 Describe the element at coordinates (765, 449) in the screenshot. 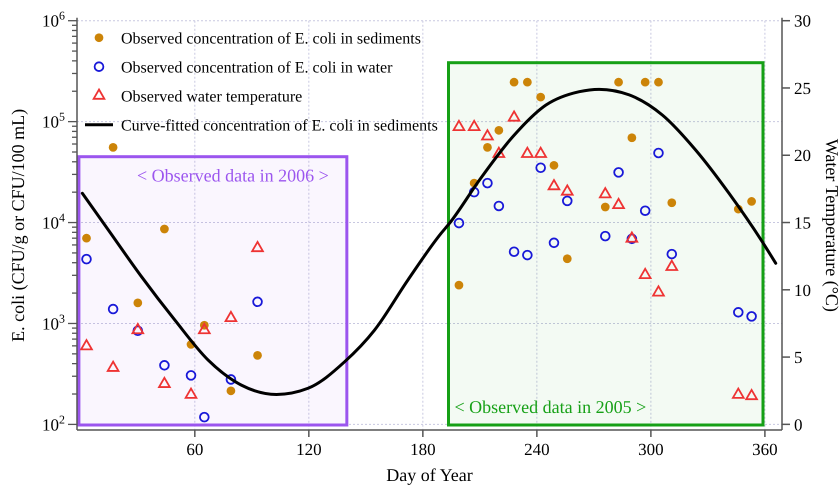

I see `x-tick-label: 360` at that location.